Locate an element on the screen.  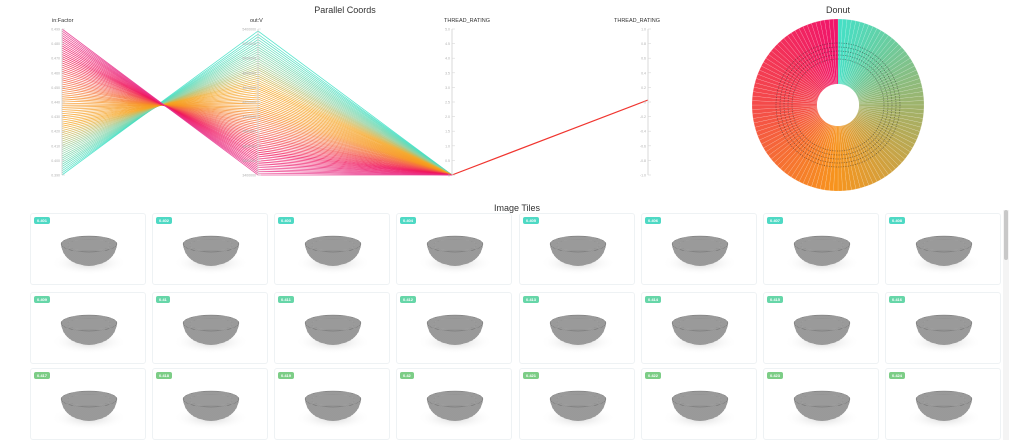
pc-axis-tick: 5.0 is located at coordinates (447, 30).